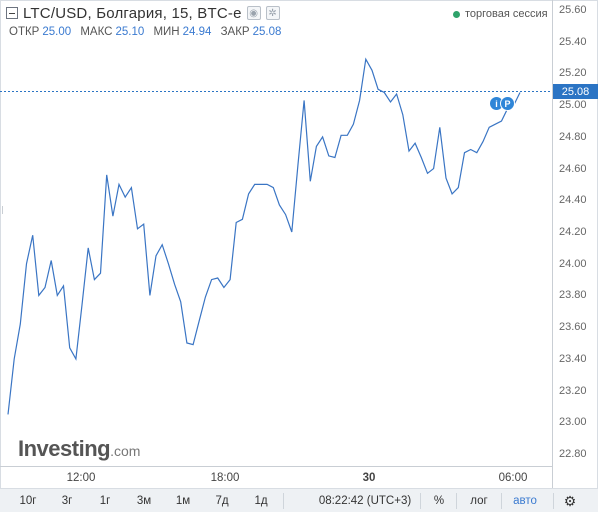 This screenshot has height=512, width=598. Describe the element at coordinates (105, 501) in the screenshot. I see `period-1y-button: 1г` at that location.